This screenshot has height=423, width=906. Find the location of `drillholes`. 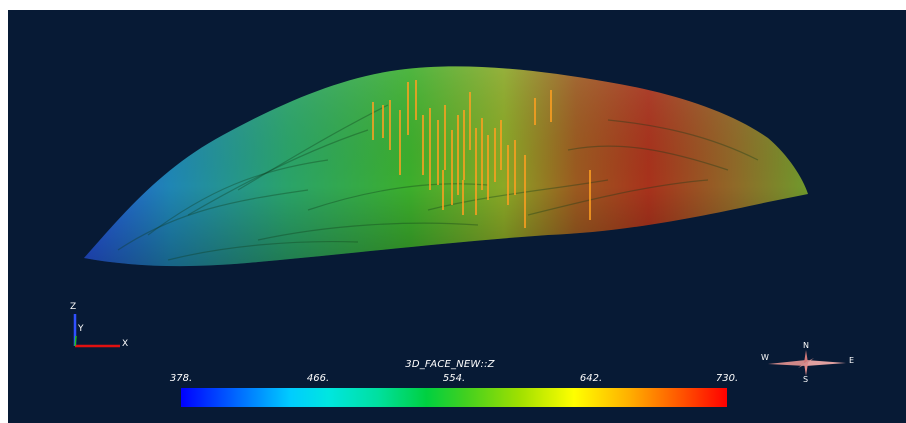

drillholes is located at coordinates (481, 154).